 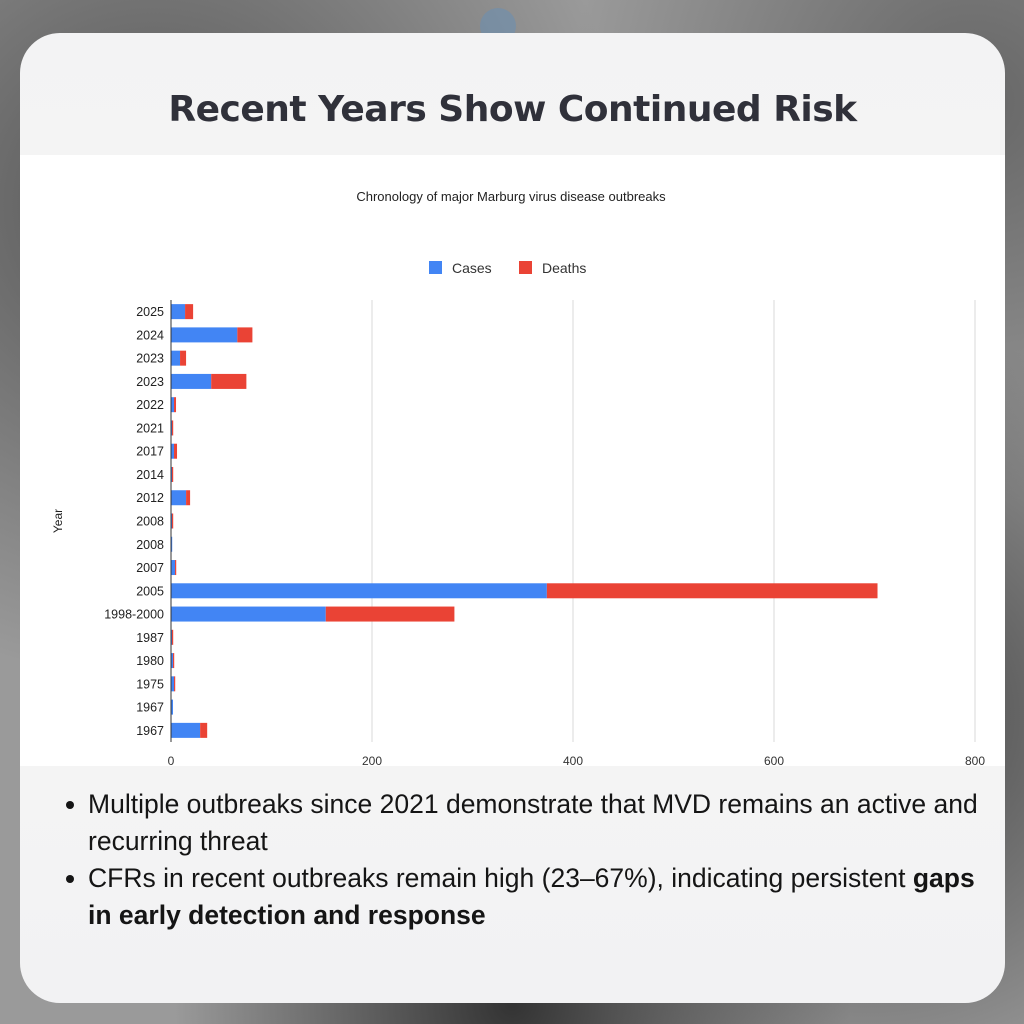 I want to click on y-tick-label: 1980, so click(x=150, y=661).